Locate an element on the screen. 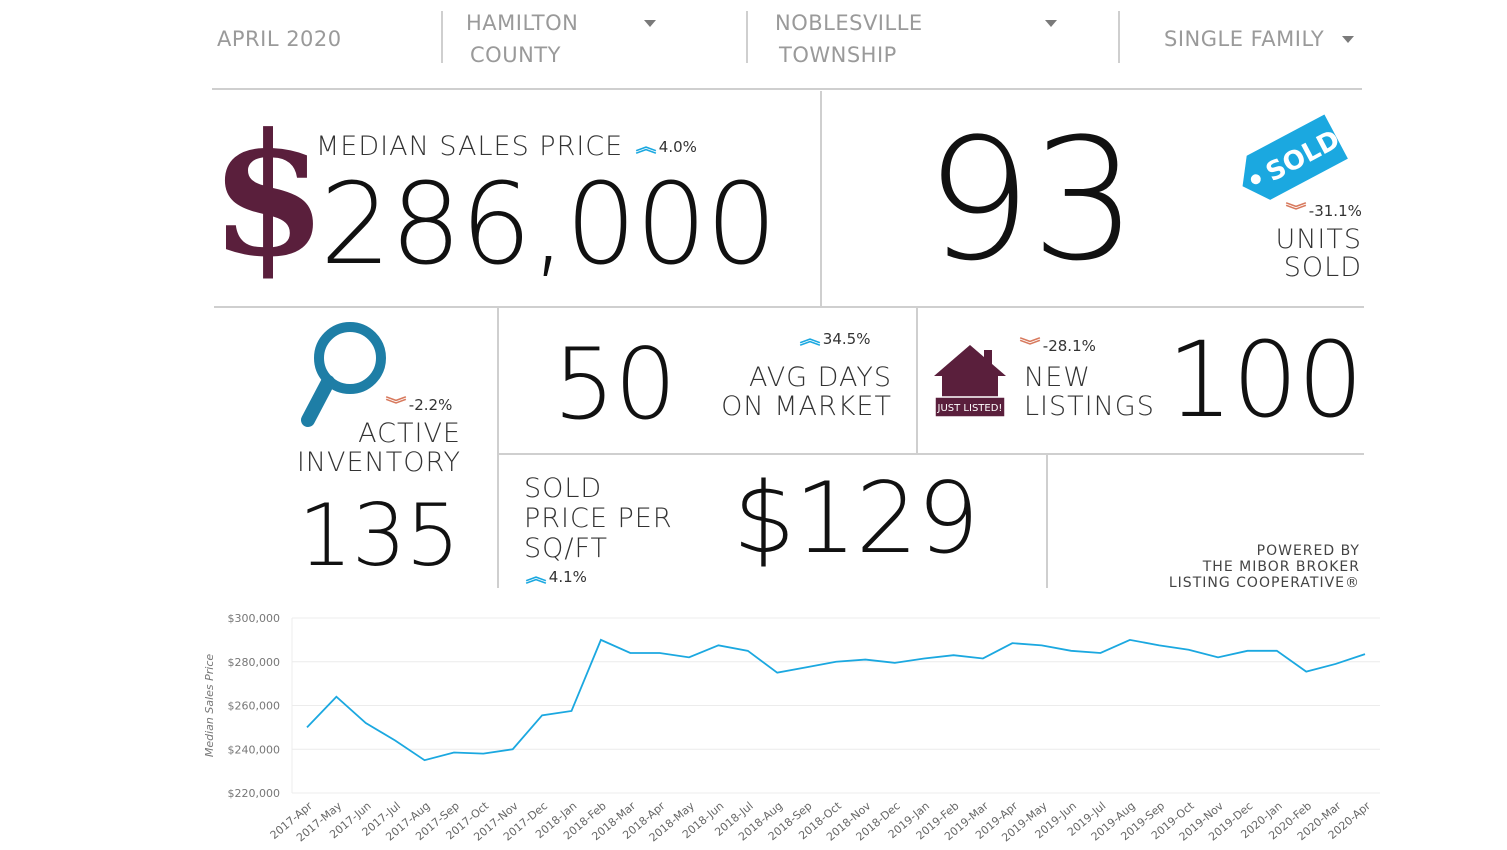 This screenshot has width=1507, height=850. sqft-label-line1: SOLD is located at coordinates (598, 489).